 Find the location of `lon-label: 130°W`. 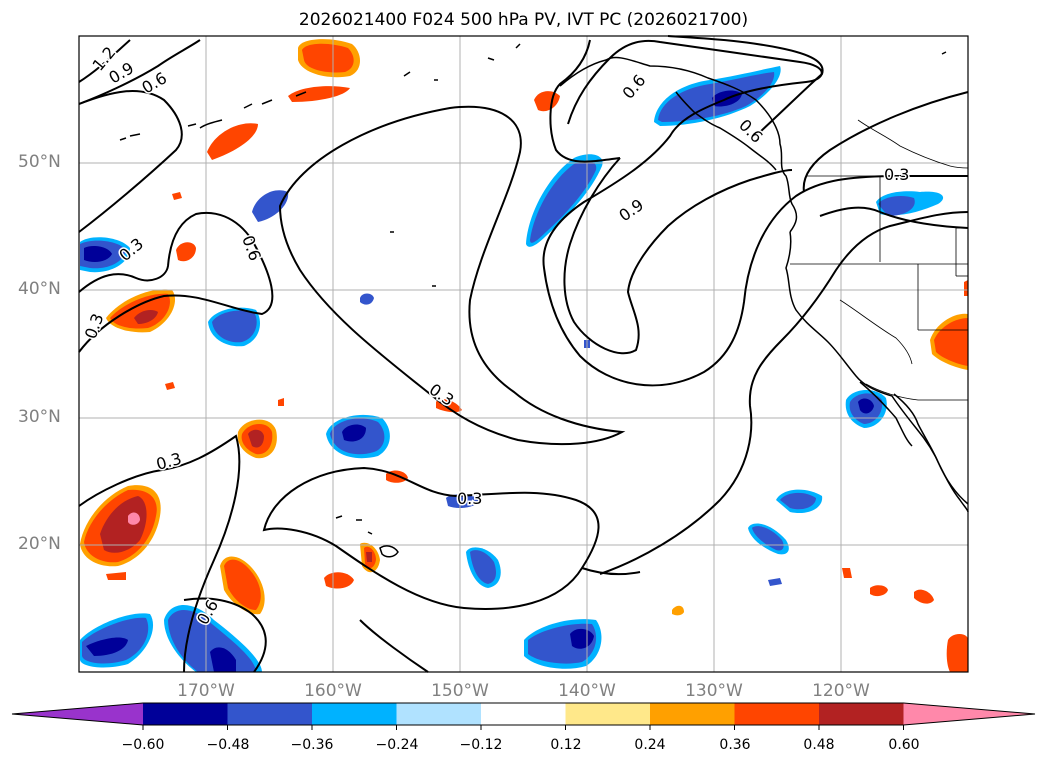

lon-label: 130°W is located at coordinates (714, 691).